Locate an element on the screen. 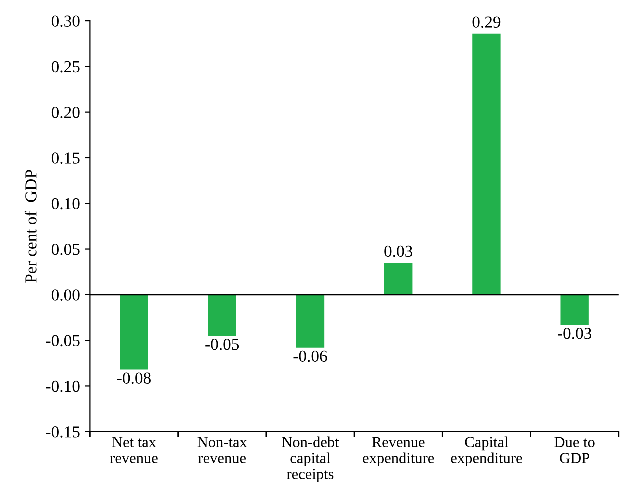 The width and height of the screenshot is (622, 501). y-tick-label: 0.00 is located at coordinates (66, 295).